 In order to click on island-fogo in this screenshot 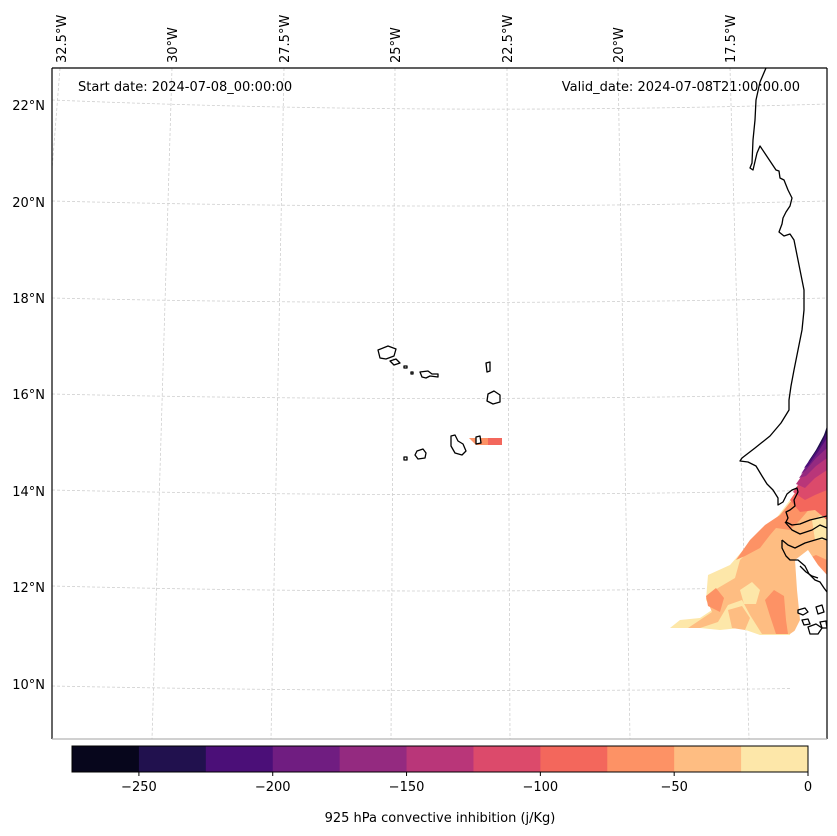, I will do `click(420, 454)`.